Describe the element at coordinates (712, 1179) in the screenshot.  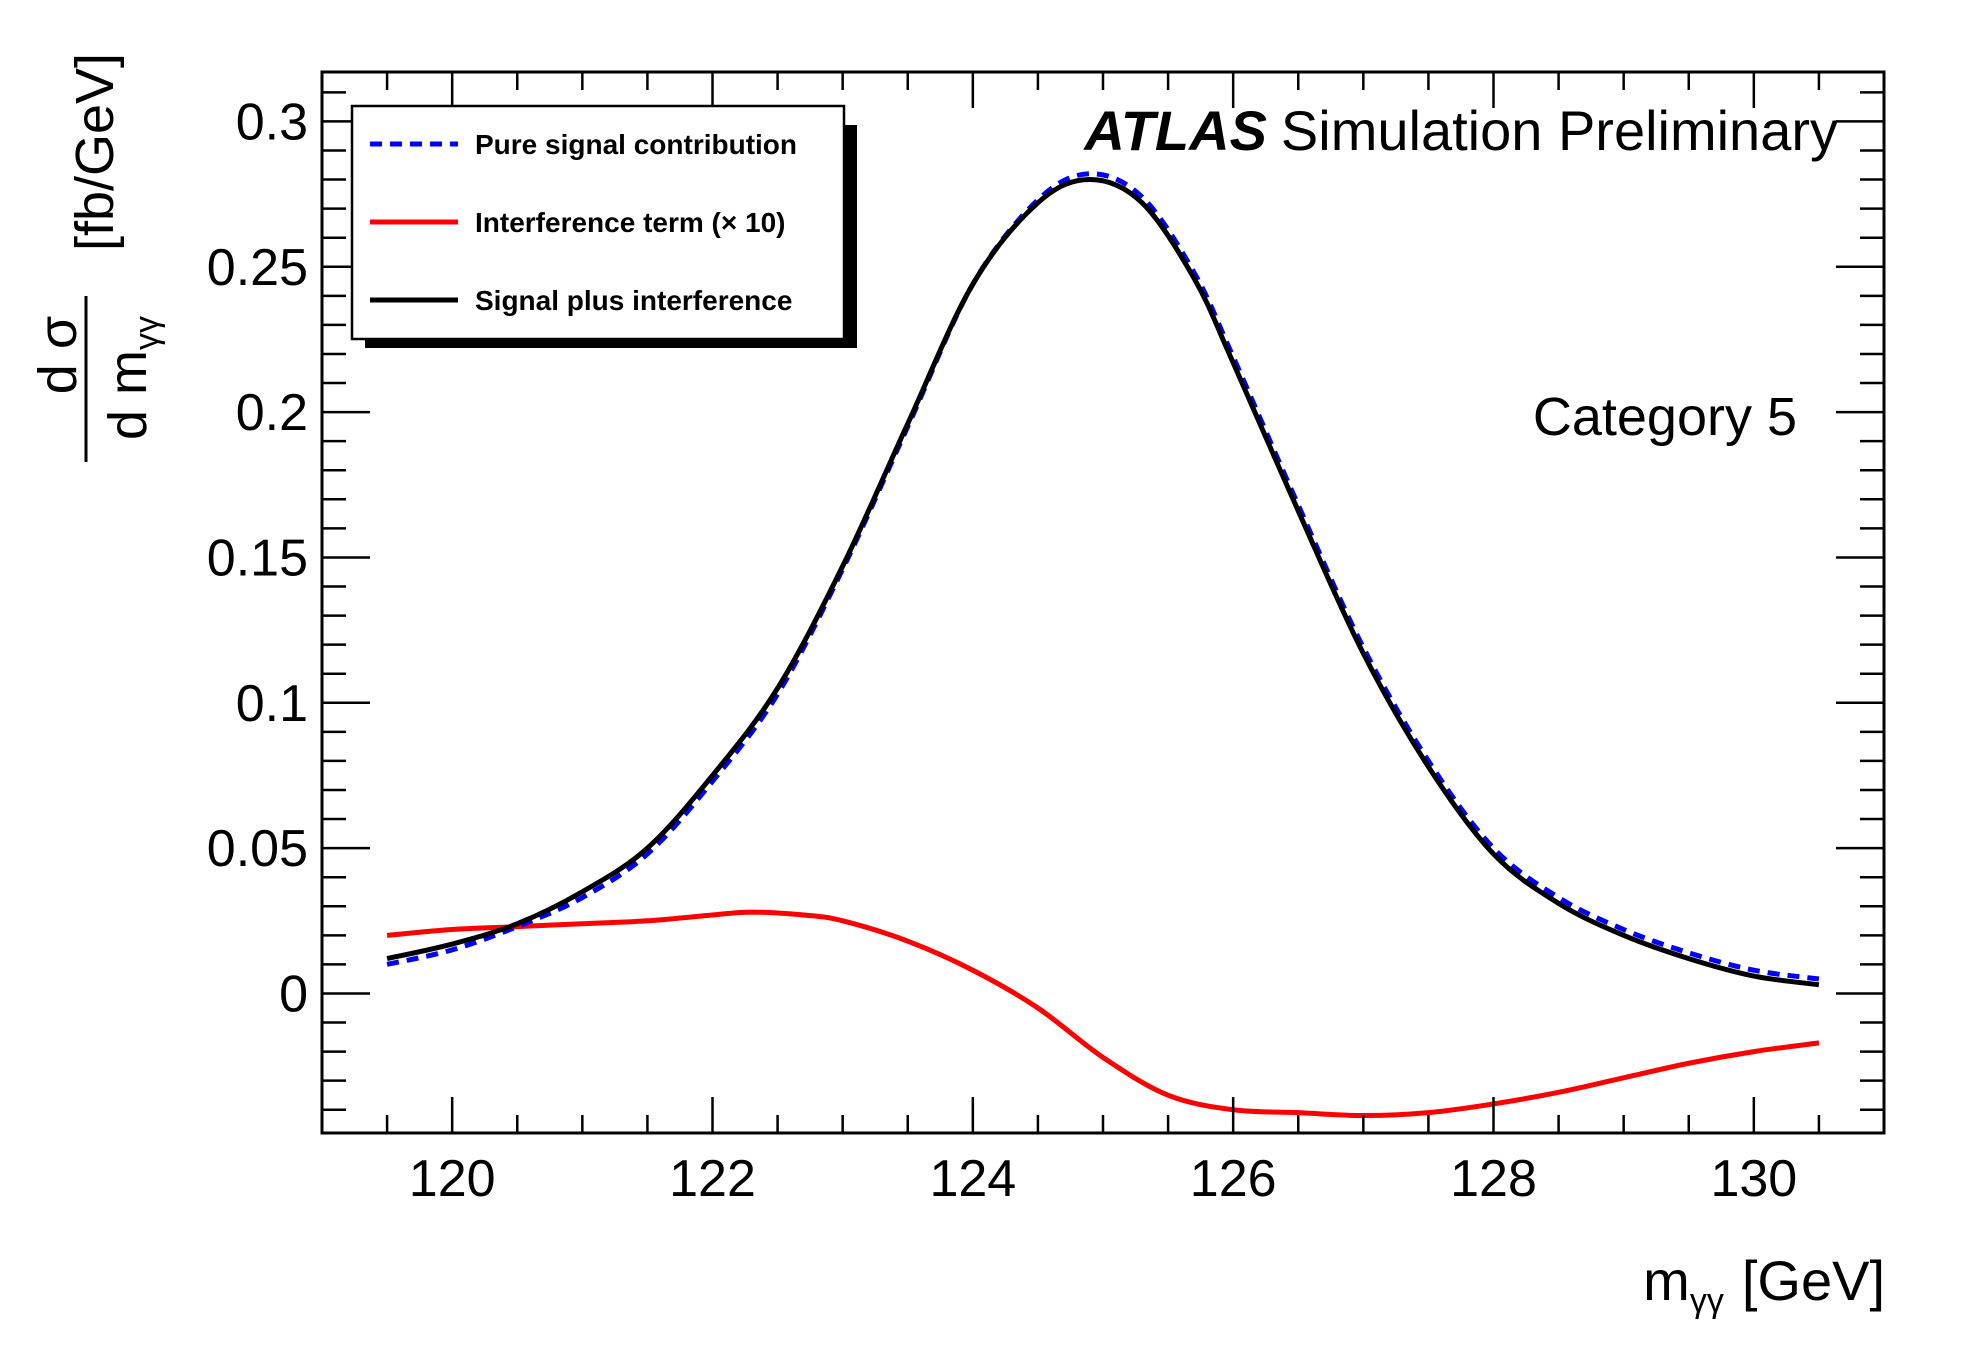
I see `x-tick-label: 122` at that location.